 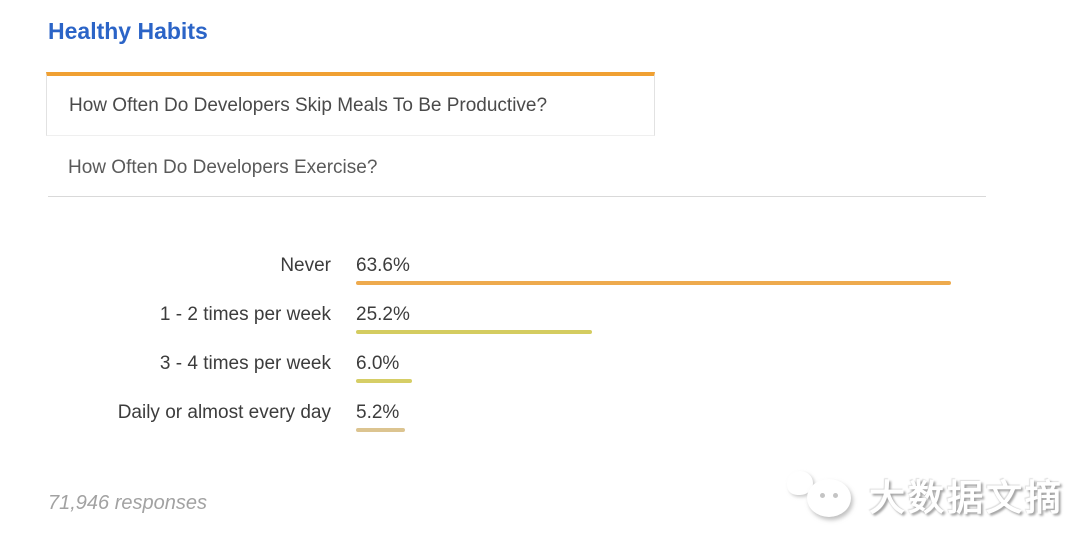 What do you see at coordinates (698, 366) in the screenshot?
I see `bar-cell: 6.0%` at bounding box center [698, 366].